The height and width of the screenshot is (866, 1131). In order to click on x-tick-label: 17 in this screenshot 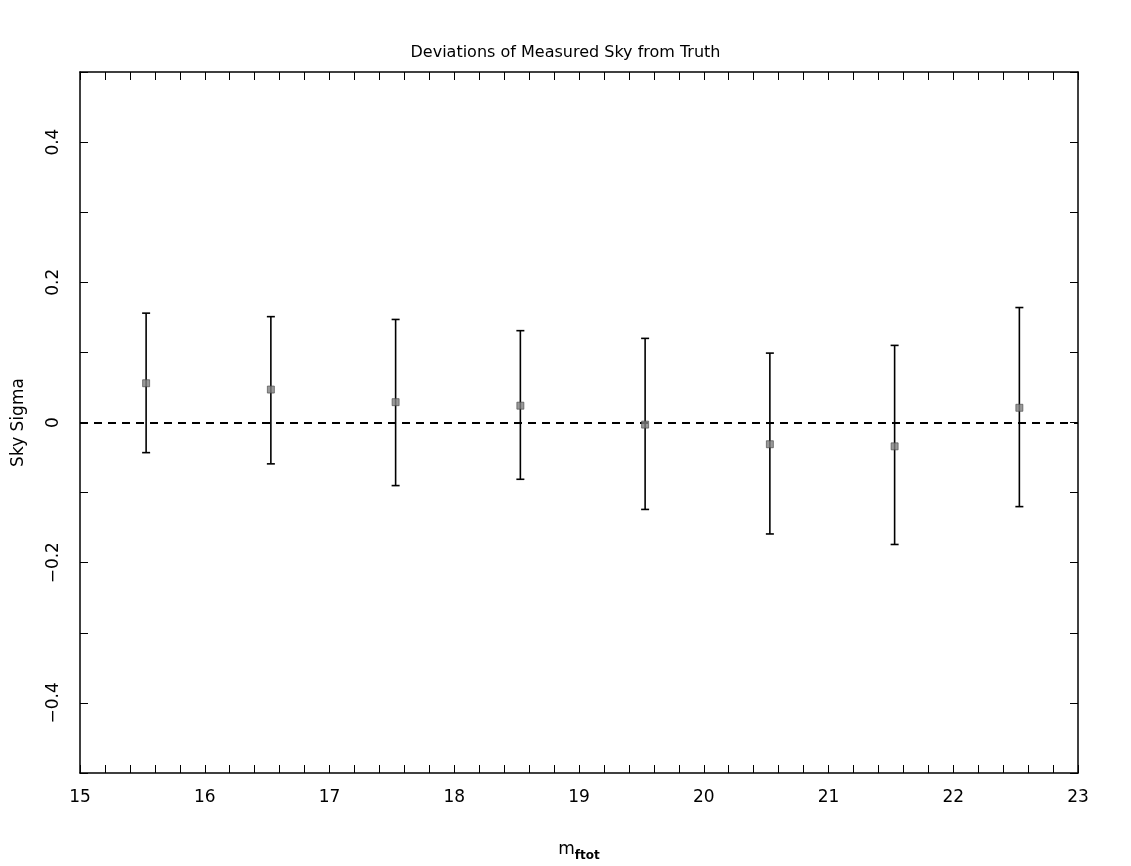, I will do `click(329, 795)`.